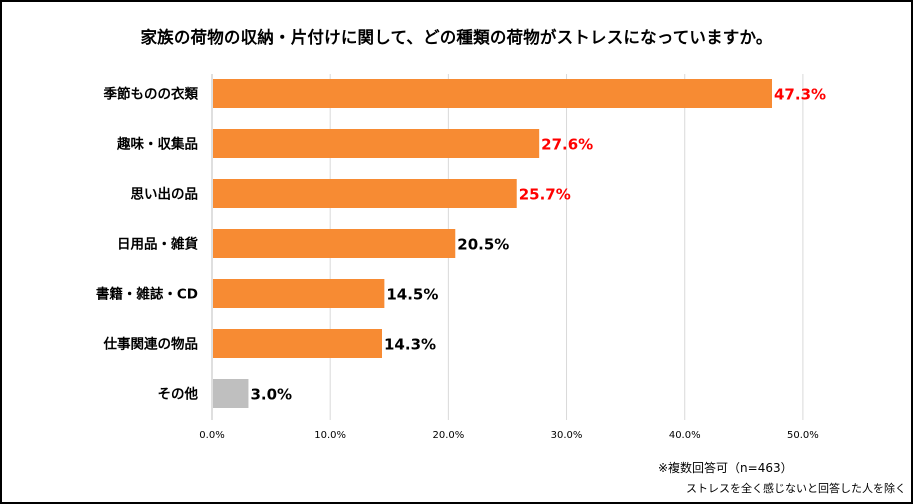 The image size is (913, 504). I want to click on category-label: 書籍・雑誌・CD, so click(147, 294).